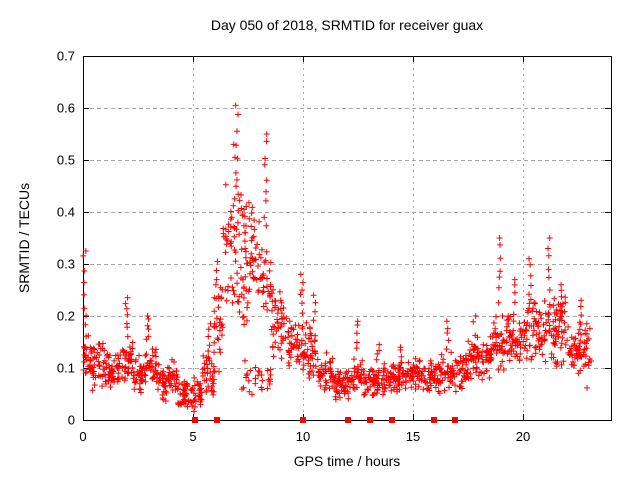 This screenshot has width=640, height=480. I want to click on y-tick-label: 0.1, so click(66, 368).